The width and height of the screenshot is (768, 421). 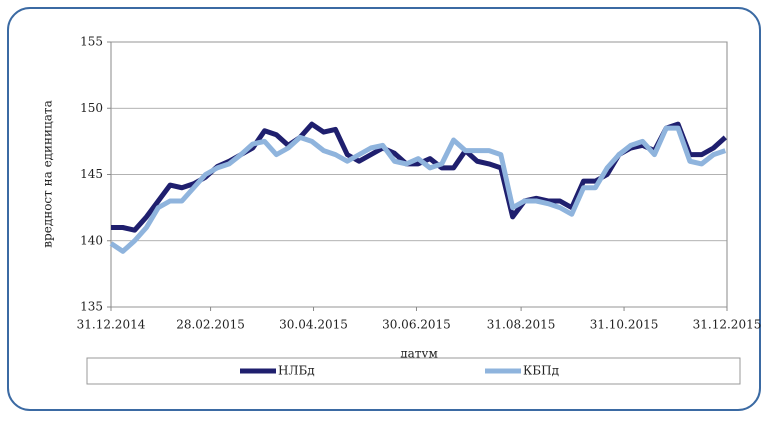 What do you see at coordinates (541, 371) in the screenshot?
I see `legend-label: КБПд` at bounding box center [541, 371].